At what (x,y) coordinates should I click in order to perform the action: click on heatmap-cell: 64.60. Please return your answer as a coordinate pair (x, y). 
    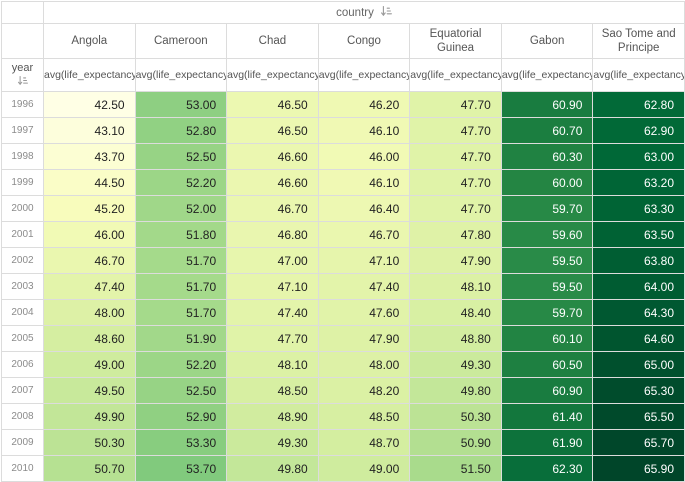
    Looking at the image, I should click on (638, 338).